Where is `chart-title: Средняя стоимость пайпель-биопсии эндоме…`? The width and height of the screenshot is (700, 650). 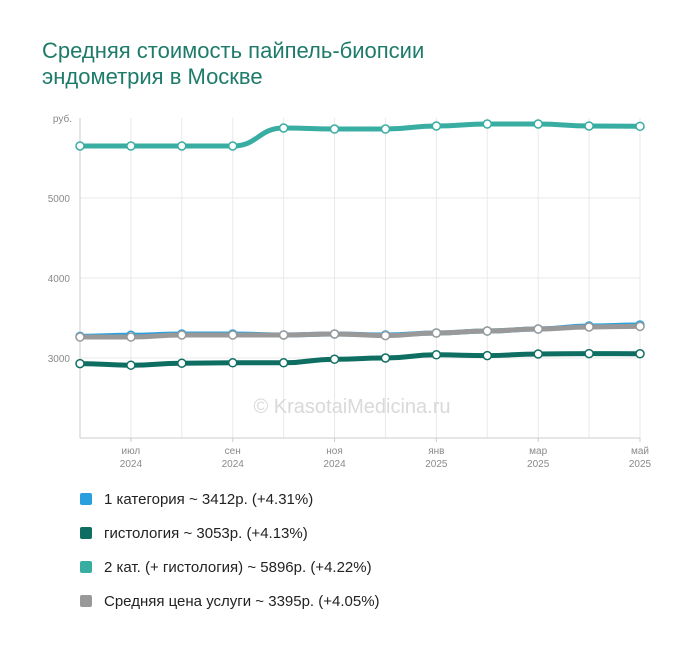 chart-title: Средняя стоимость пайпель-биопсии эндоме… is located at coordinates (322, 64).